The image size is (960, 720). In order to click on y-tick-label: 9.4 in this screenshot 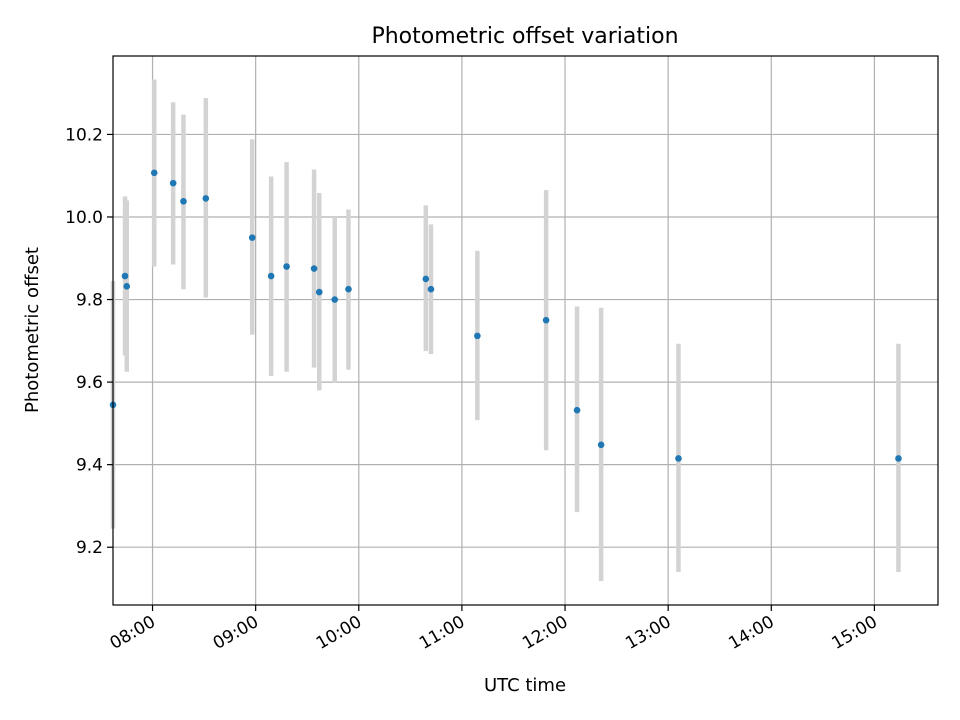, I will do `click(89, 466)`.